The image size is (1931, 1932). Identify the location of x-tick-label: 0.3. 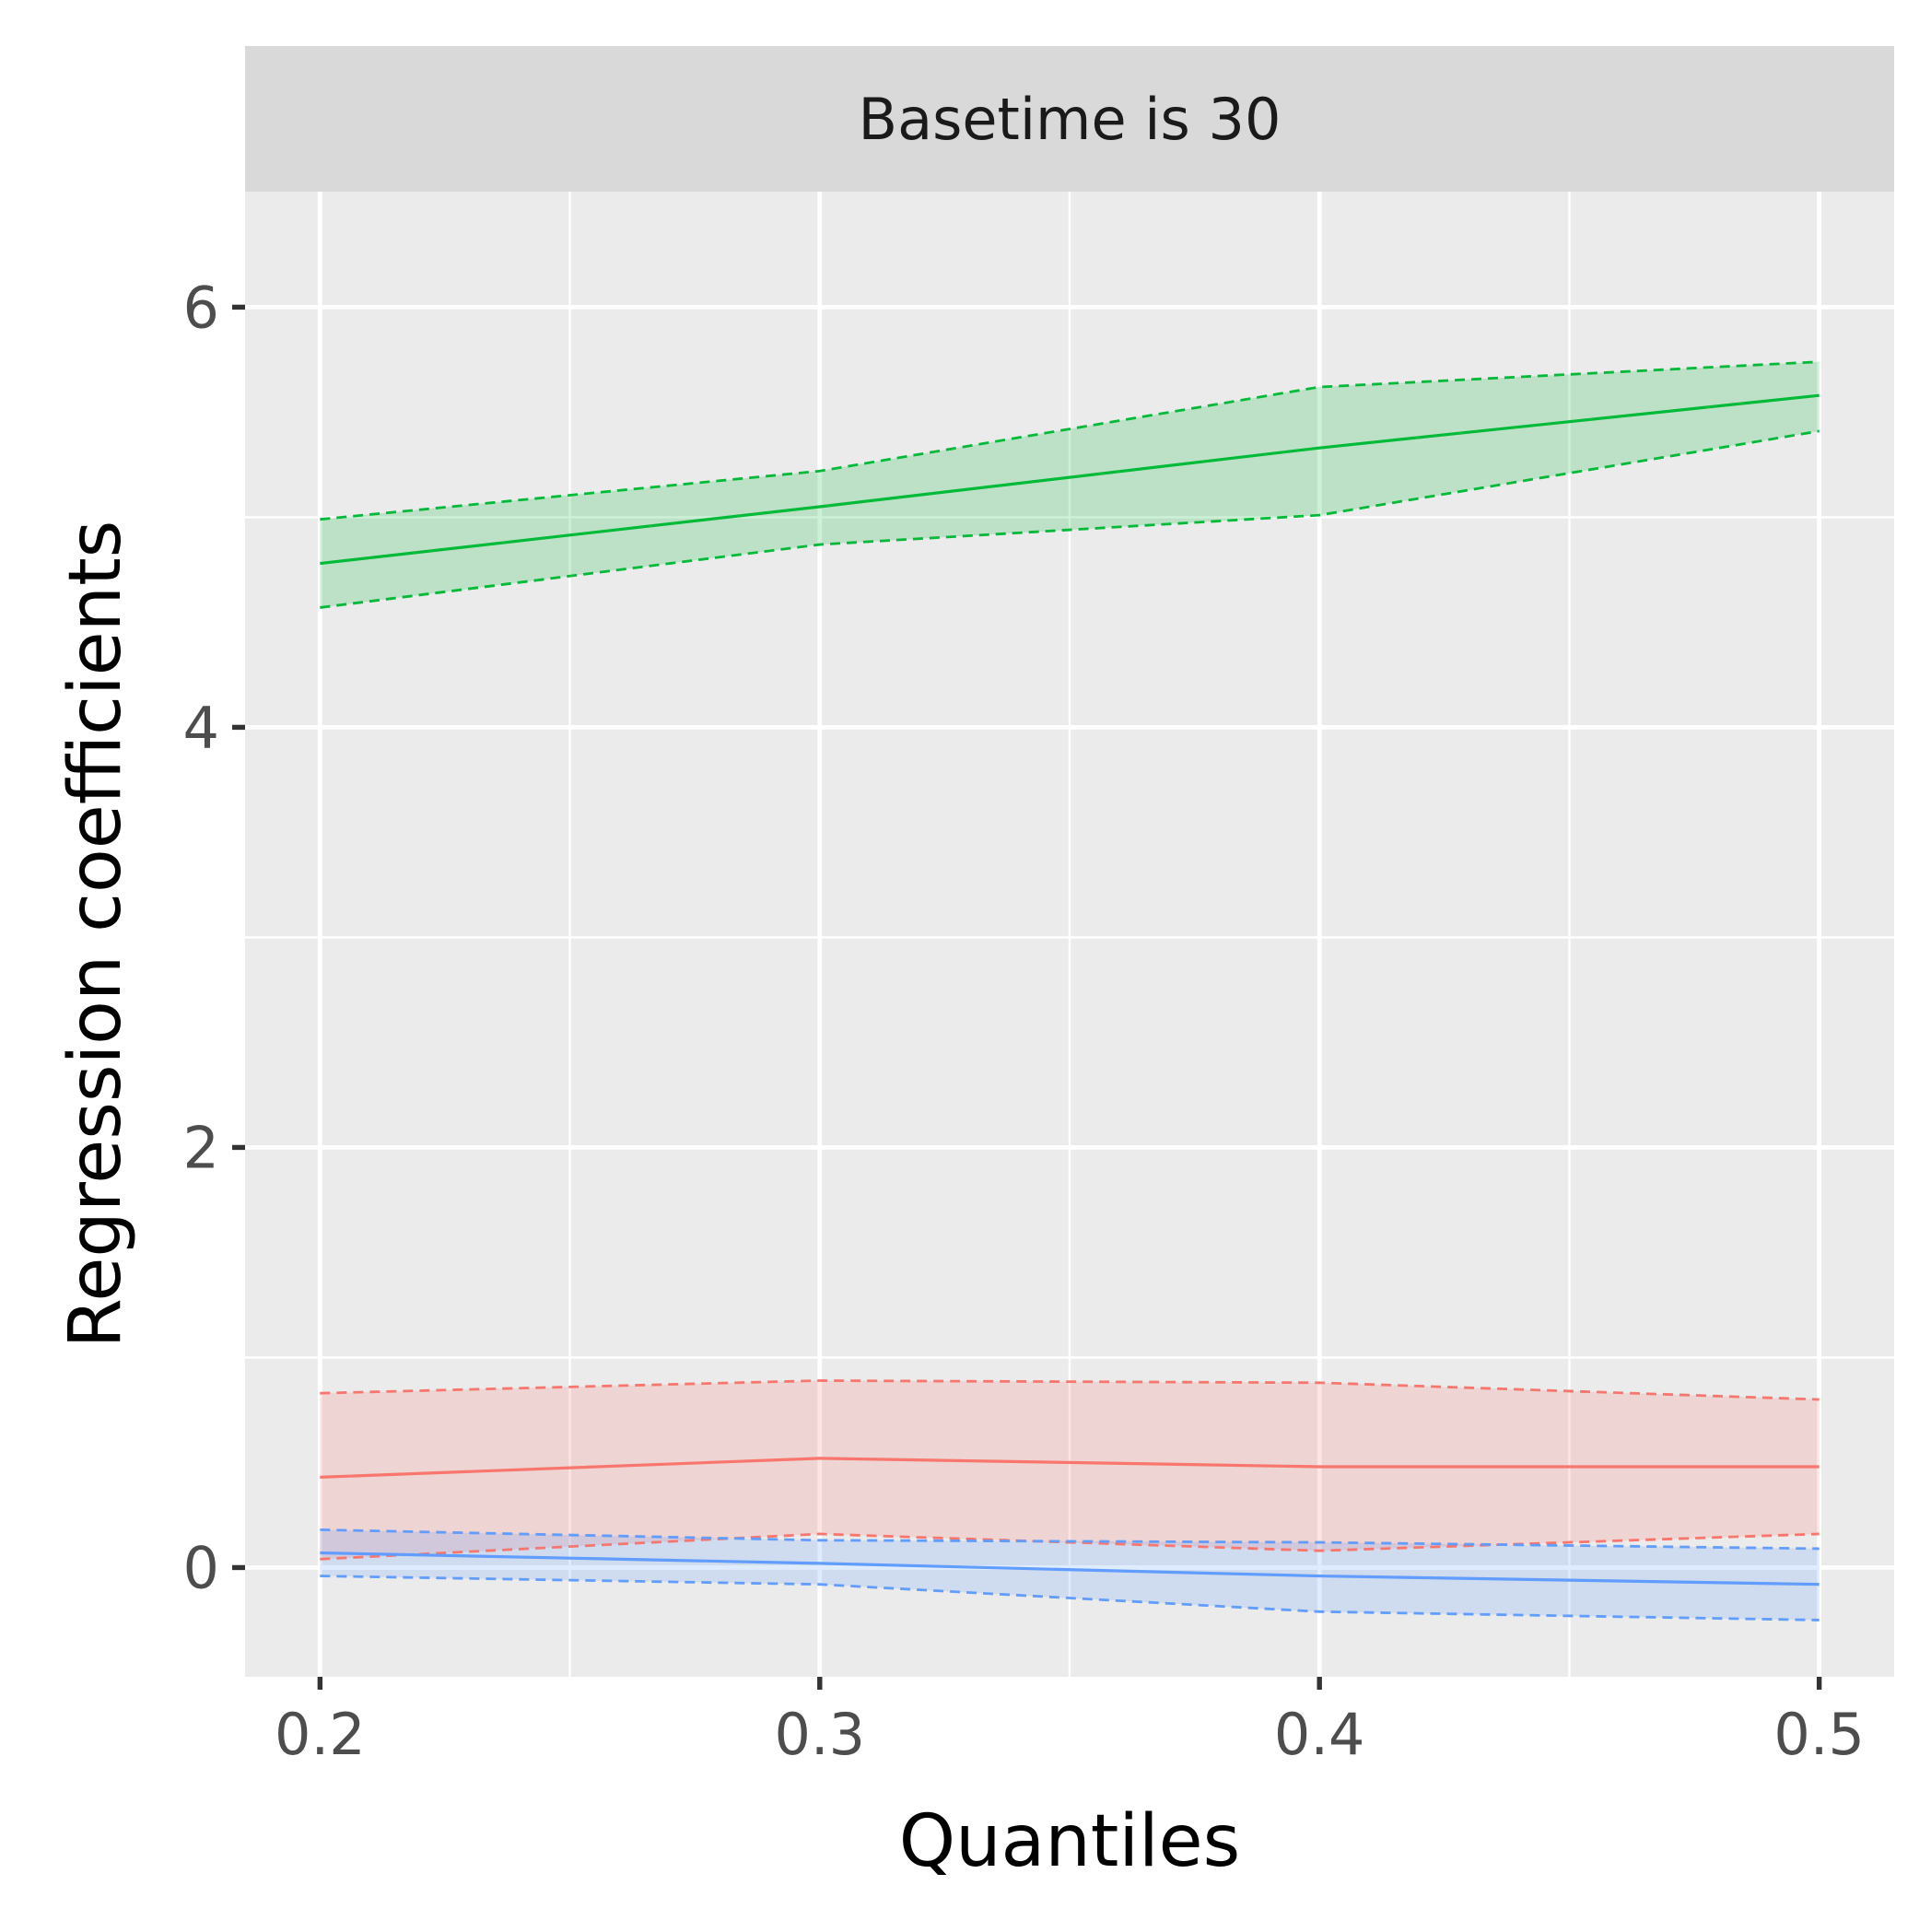
(819, 1734).